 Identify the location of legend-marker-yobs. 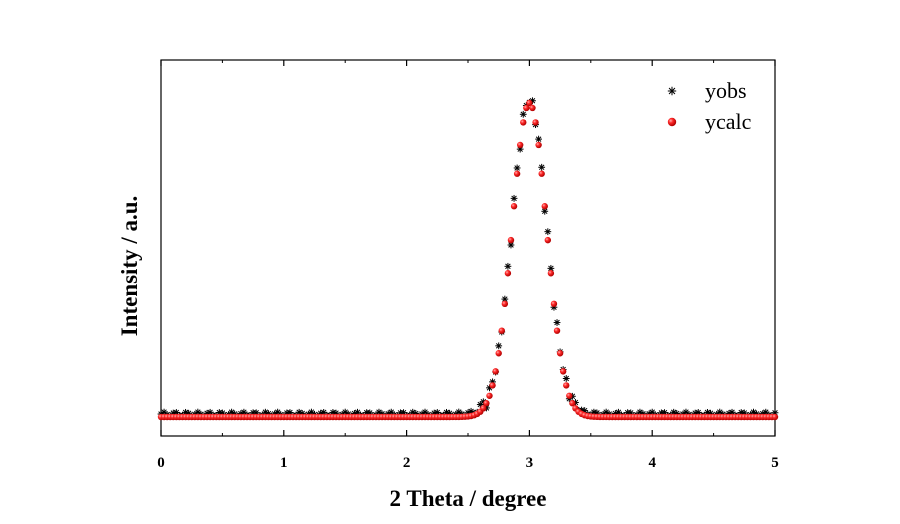
(672, 91).